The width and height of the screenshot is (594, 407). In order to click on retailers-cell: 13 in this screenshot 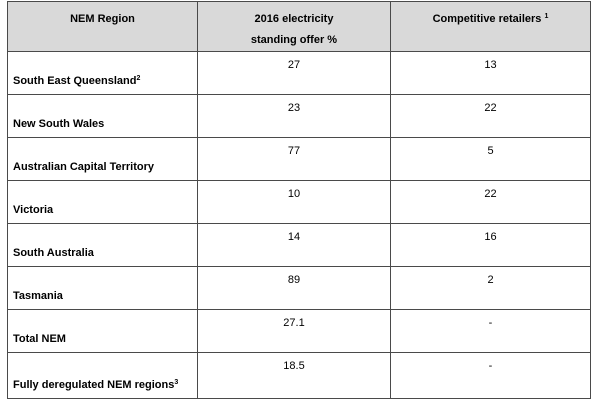, I will do `click(490, 73)`.